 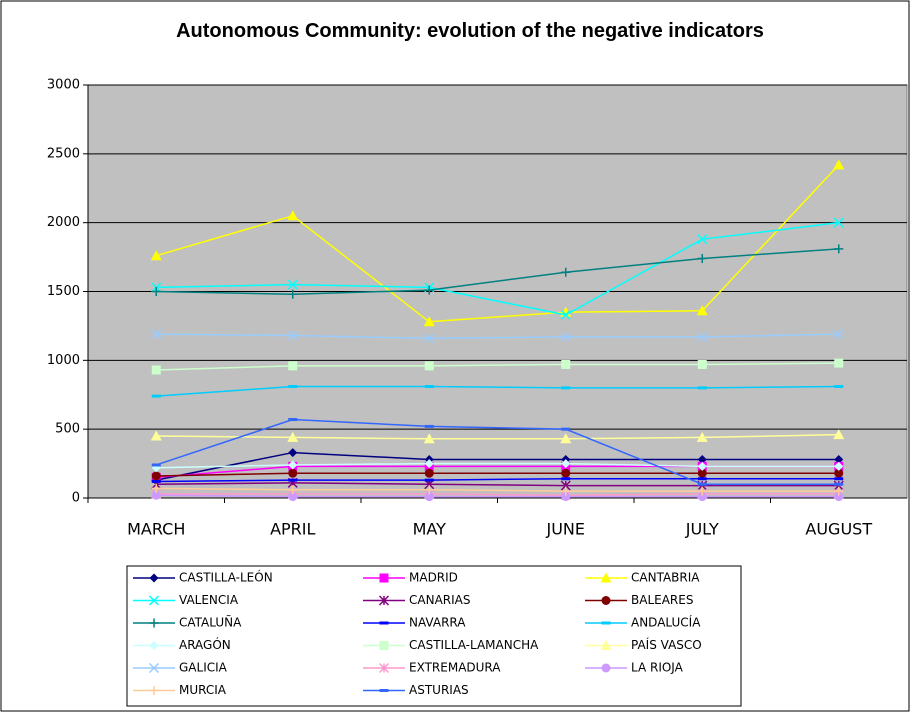 What do you see at coordinates (430, 529) in the screenshot?
I see `x-tick-label: MAY` at bounding box center [430, 529].